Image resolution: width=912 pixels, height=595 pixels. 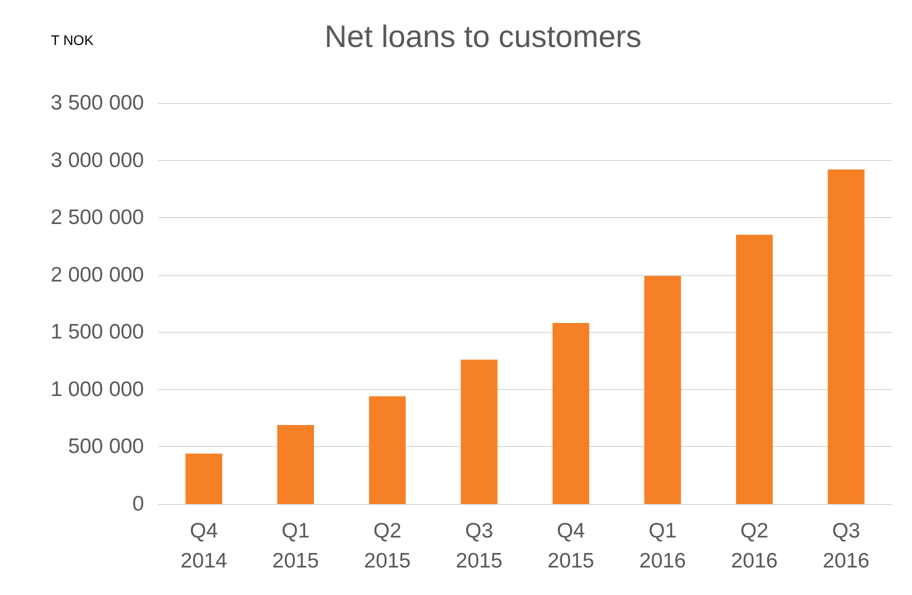 I want to click on y-tick-label: 1 000 000, so click(x=97, y=389).